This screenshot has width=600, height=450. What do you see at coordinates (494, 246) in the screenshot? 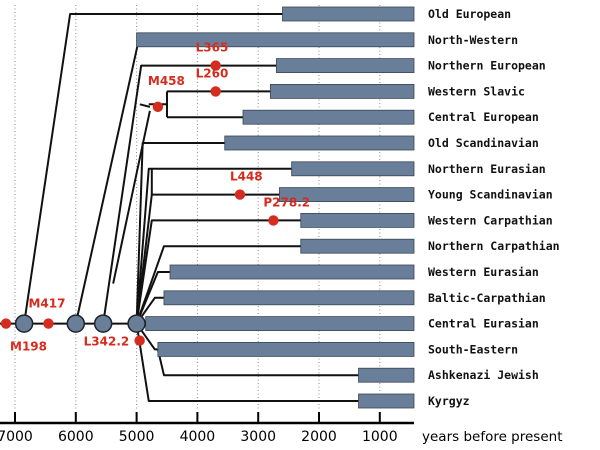
I see `lineage-label: Northern Carpathian` at bounding box center [494, 246].